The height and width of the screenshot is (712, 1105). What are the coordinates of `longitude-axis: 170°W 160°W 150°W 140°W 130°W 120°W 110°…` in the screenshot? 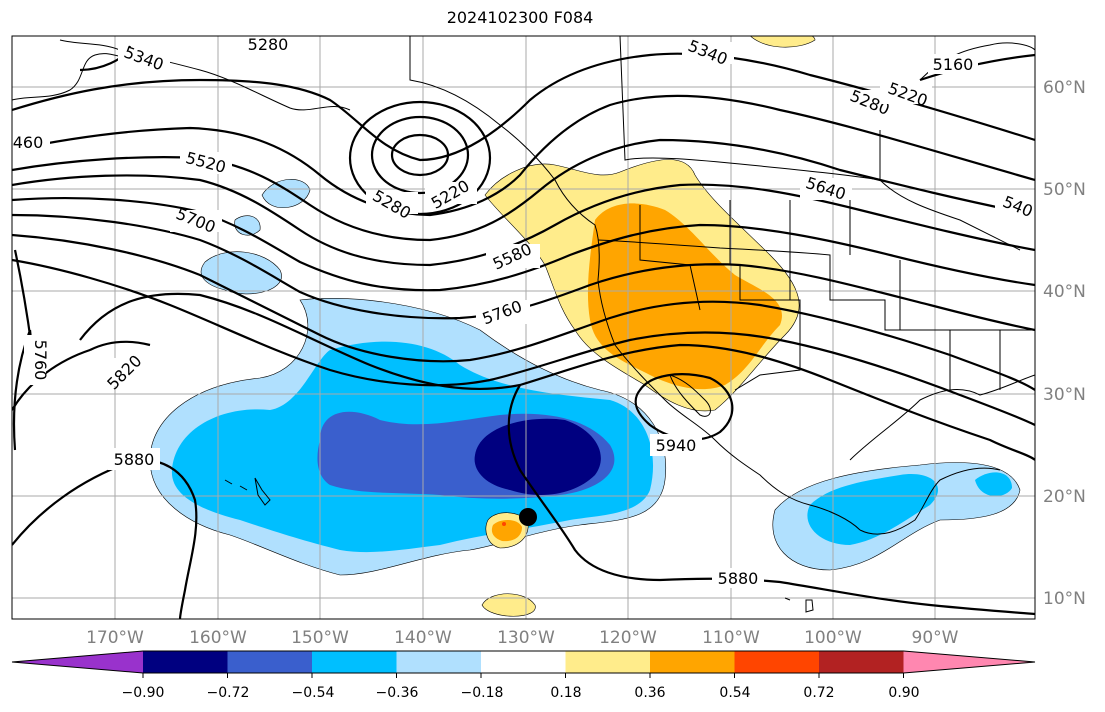 It's located at (522, 638).